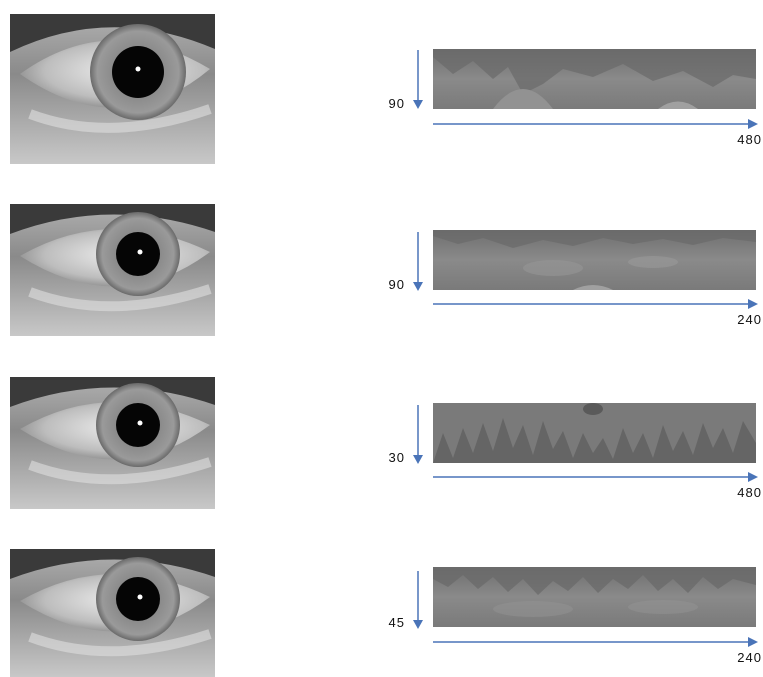 The height and width of the screenshot is (677, 763). Describe the element at coordinates (396, 622) in the screenshot. I see `height-label: 45` at that location.